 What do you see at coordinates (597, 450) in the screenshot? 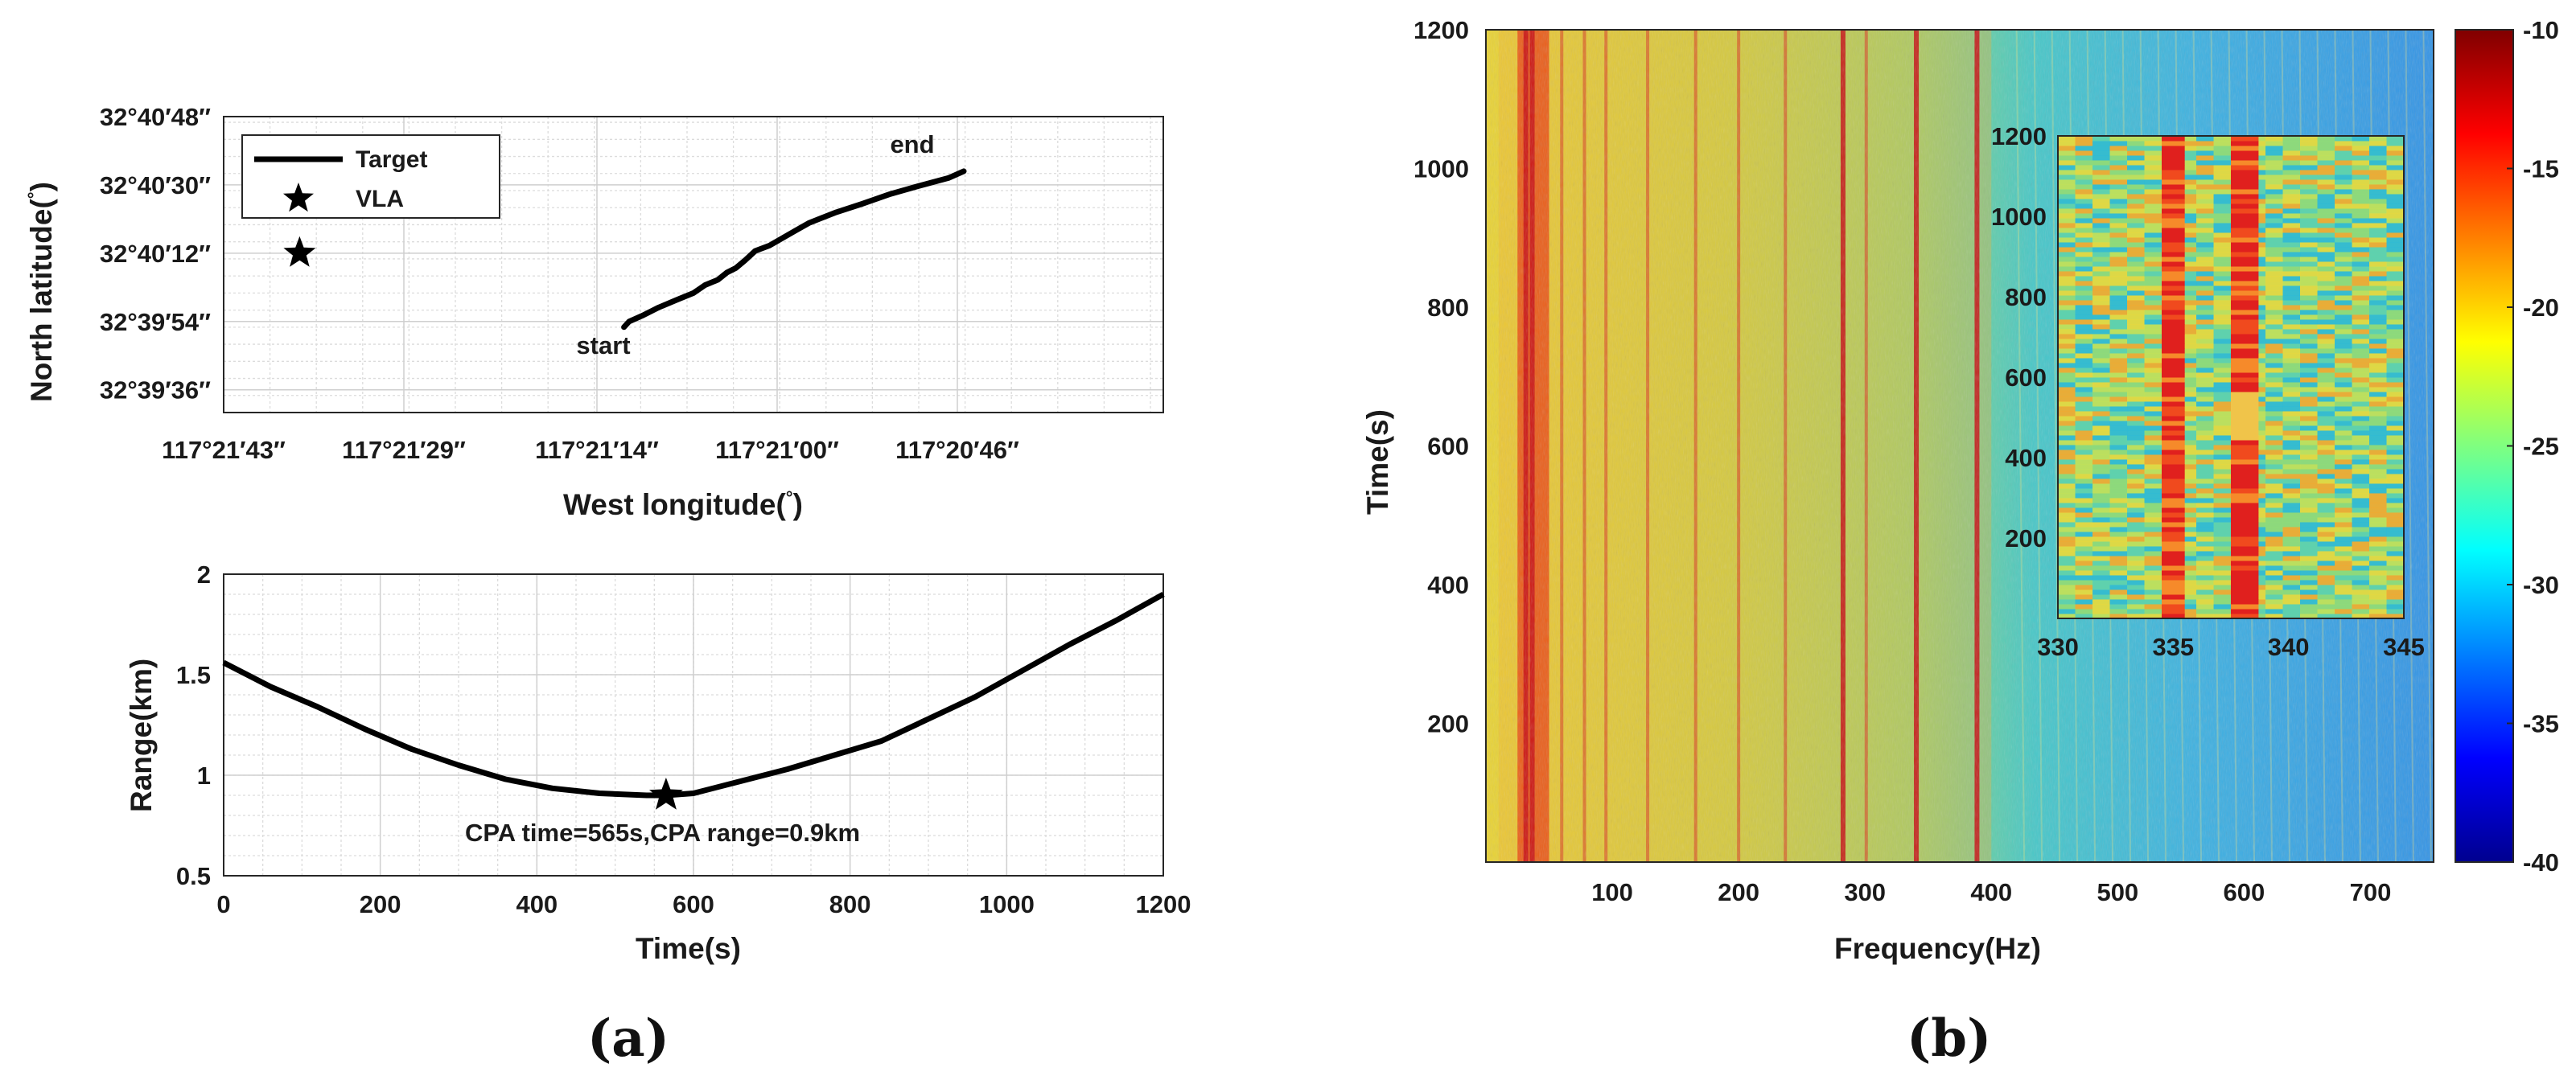
I see `track-x-tick-label: 117°21′14″` at bounding box center [597, 450].